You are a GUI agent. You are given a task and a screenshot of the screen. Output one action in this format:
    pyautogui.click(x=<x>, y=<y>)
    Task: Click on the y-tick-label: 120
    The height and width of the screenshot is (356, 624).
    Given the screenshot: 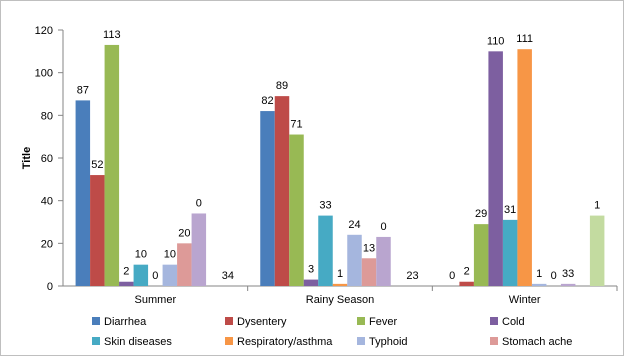 What is the action you would take?
    pyautogui.click(x=44, y=31)
    